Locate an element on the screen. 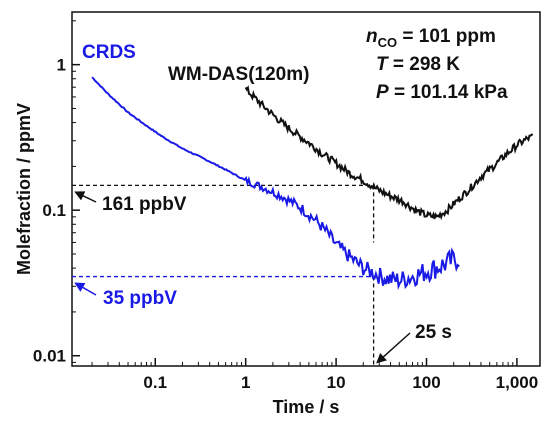 Image resolution: width=550 pixels, height=422 pixels. y-axis-ticks: 0.01 0.1 1 is located at coordinates (56, 193).